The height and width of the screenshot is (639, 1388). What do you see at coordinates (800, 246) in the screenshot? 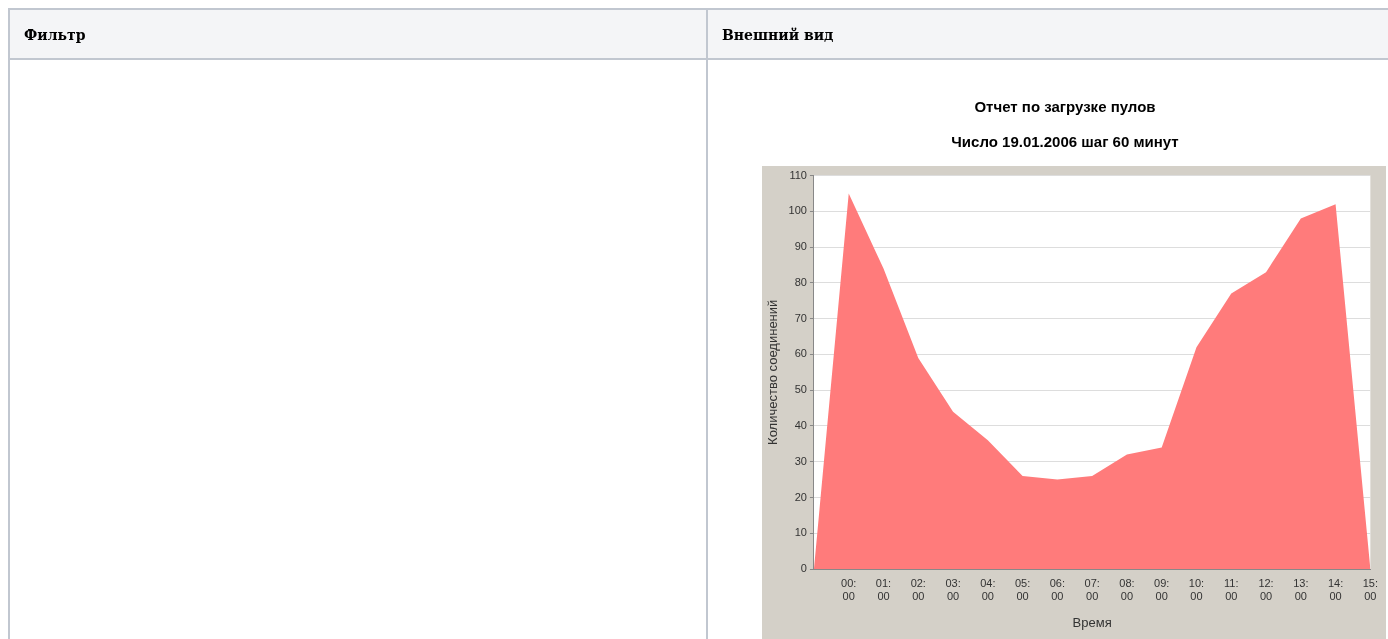
I see `y-tick-label: 90` at bounding box center [800, 246].